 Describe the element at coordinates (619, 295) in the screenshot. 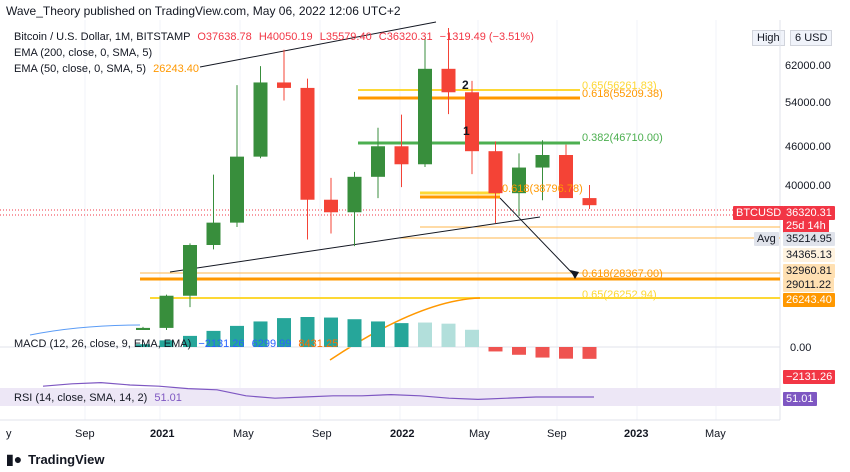

I see `fib-065-low-label: 0.65(26252.94)` at that location.